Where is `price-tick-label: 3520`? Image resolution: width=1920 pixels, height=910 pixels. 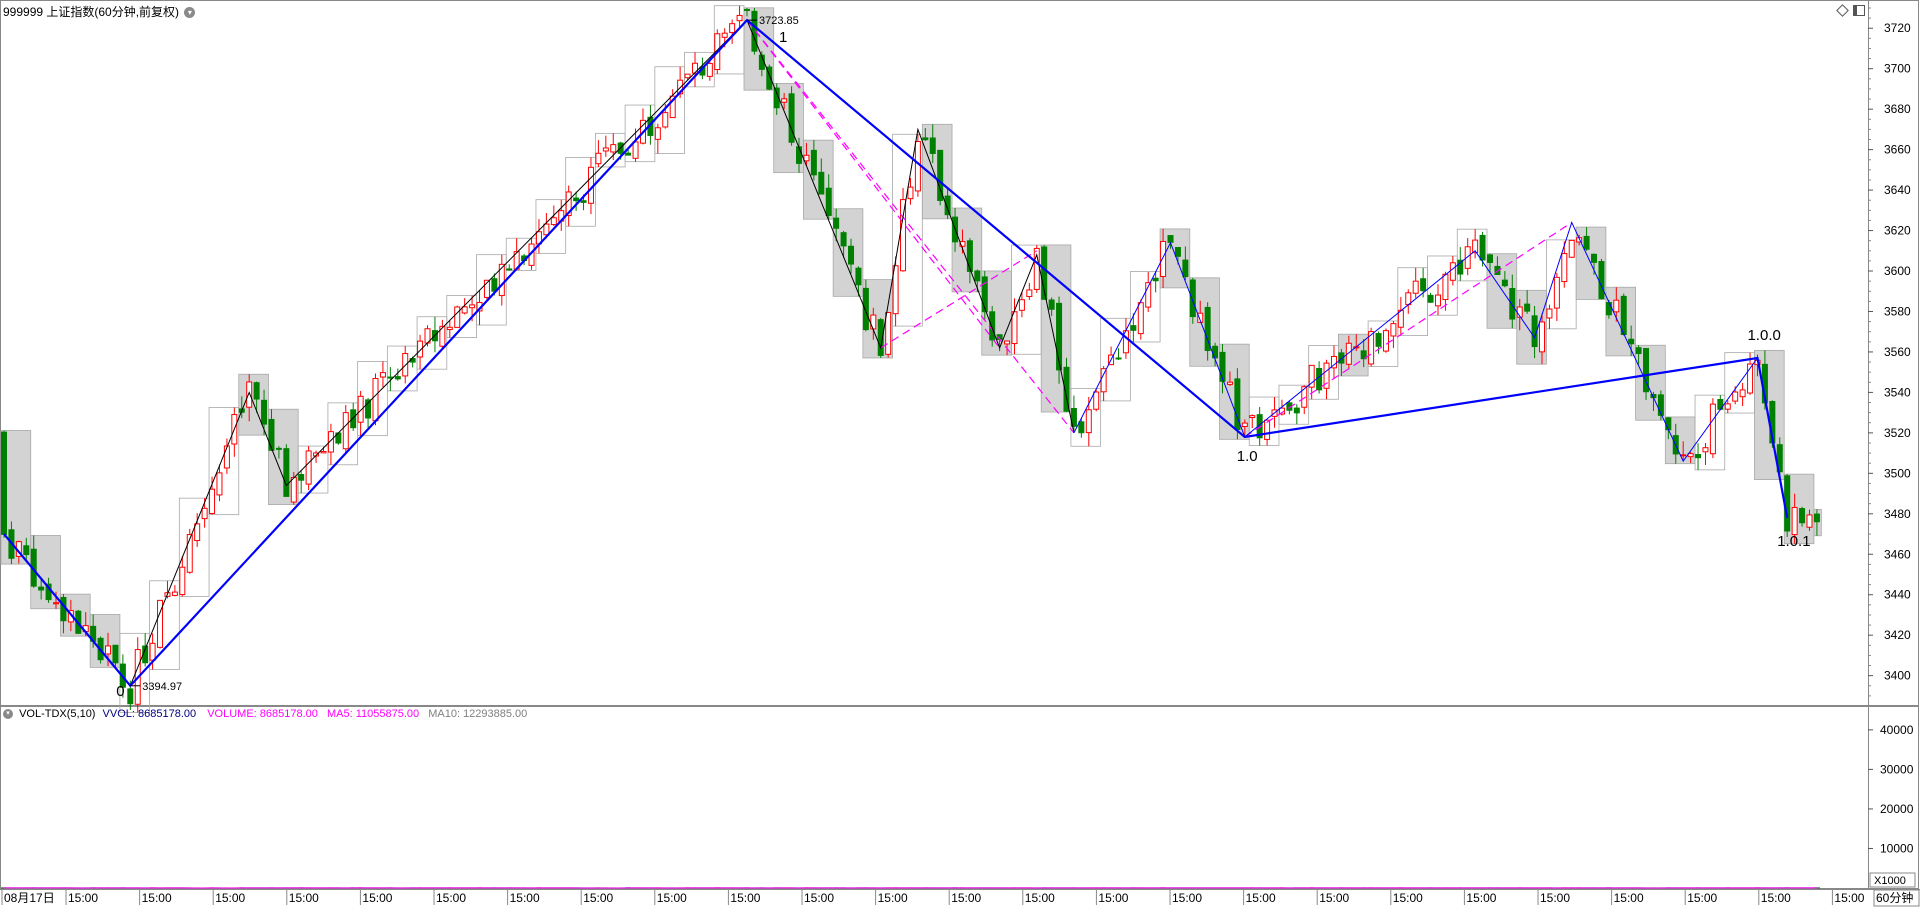 price-tick-label: 3520 is located at coordinates (1897, 433).